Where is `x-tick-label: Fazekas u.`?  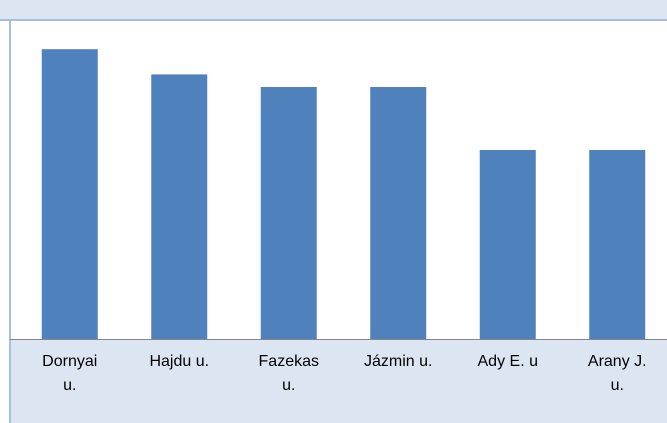 x-tick-label: Fazekas u. is located at coordinates (288, 373).